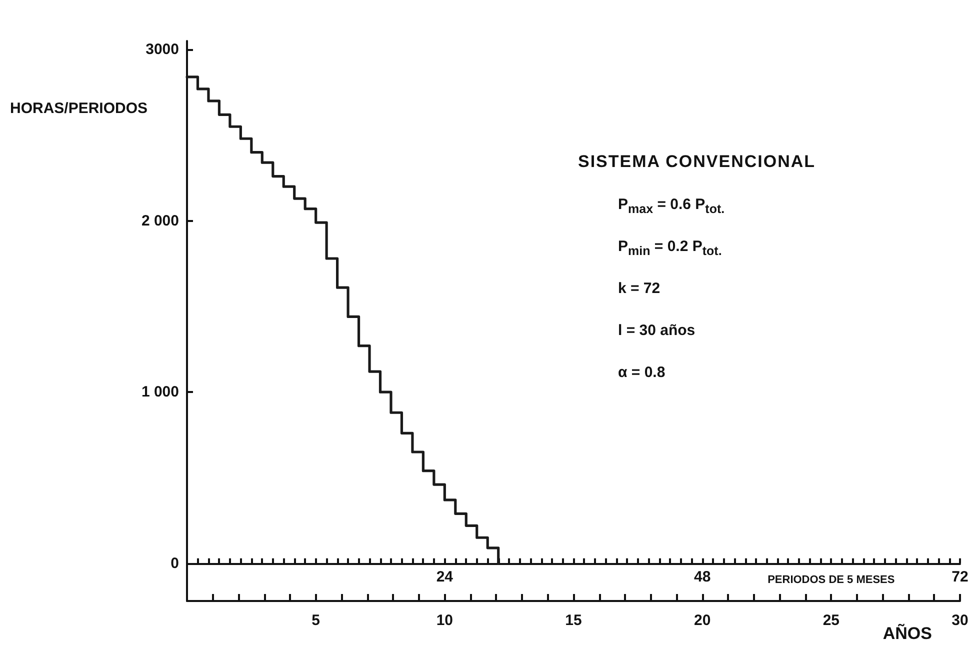 This screenshot has width=976, height=651. What do you see at coordinates (697, 162) in the screenshot?
I see `text: SISTEMA CONVENCIONAL` at bounding box center [697, 162].